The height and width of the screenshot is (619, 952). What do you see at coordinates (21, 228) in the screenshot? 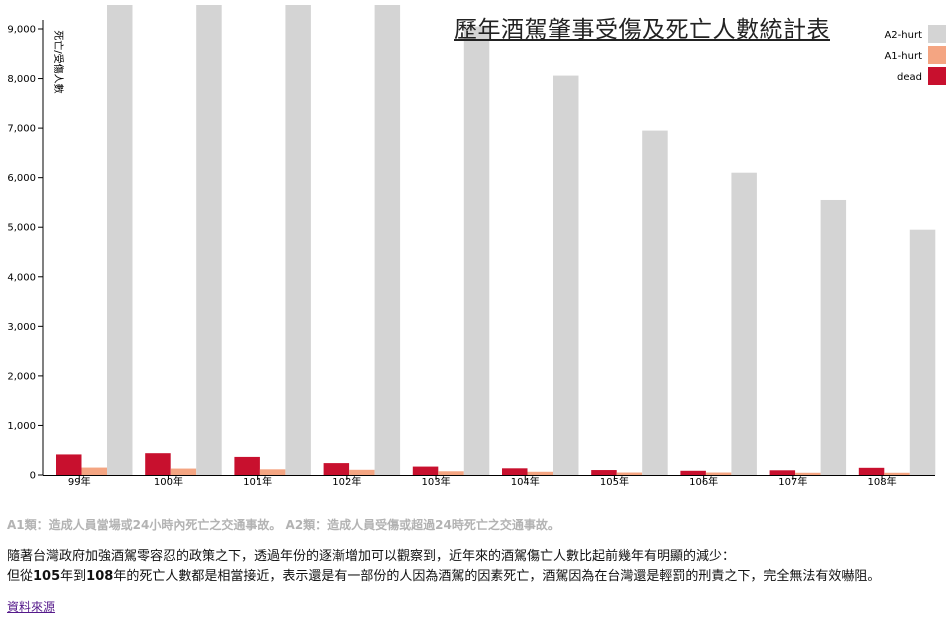
I see `y-tick-label-5: 5,000` at bounding box center [21, 228].